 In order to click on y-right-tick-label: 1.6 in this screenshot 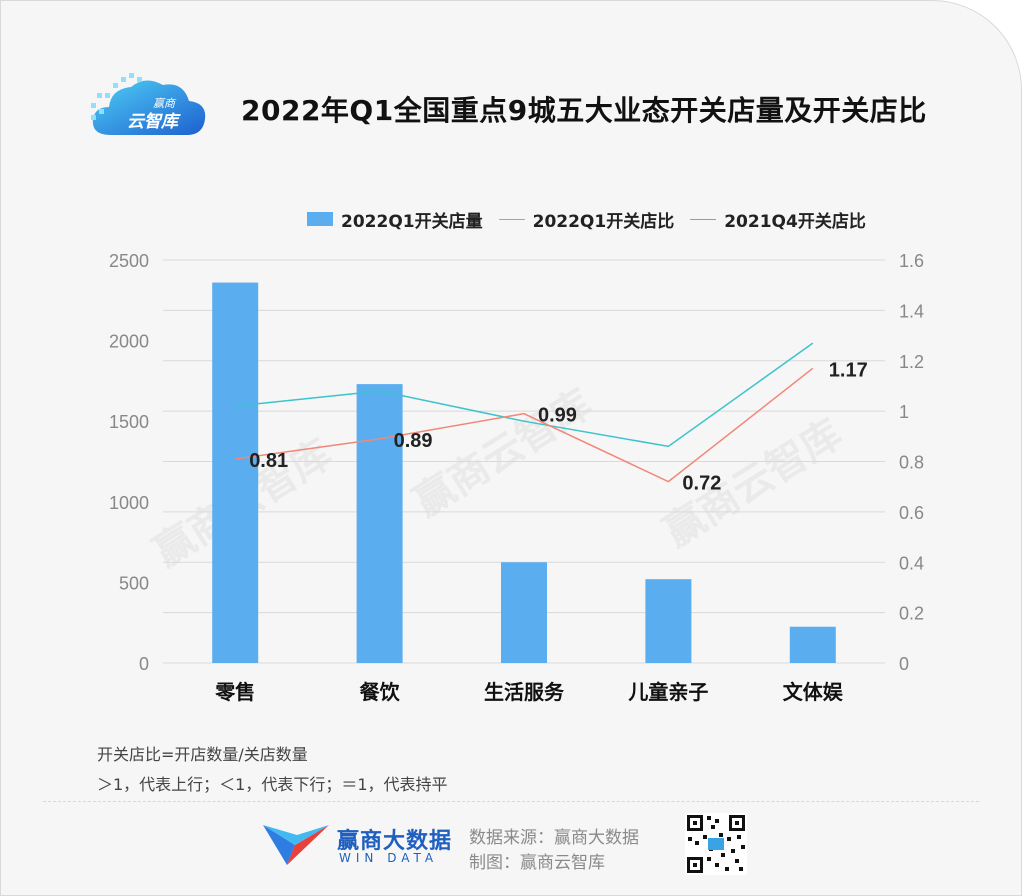, I will do `click(911, 261)`.